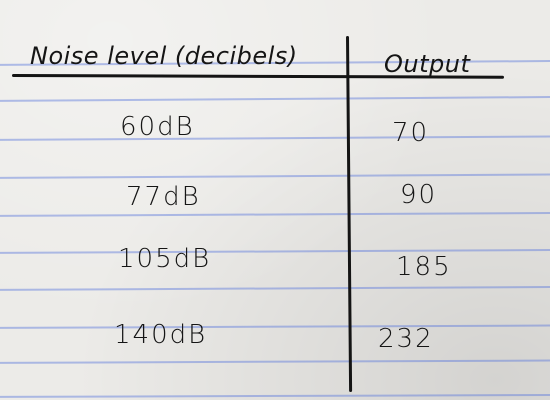 The height and width of the screenshot is (400, 550). What do you see at coordinates (411, 133) in the screenshot?
I see `output-value-row-1: 70` at bounding box center [411, 133].